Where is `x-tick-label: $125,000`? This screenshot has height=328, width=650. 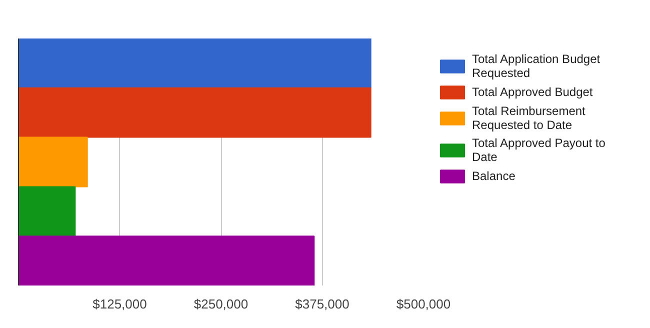 x-tick-label: $125,000 is located at coordinates (119, 304).